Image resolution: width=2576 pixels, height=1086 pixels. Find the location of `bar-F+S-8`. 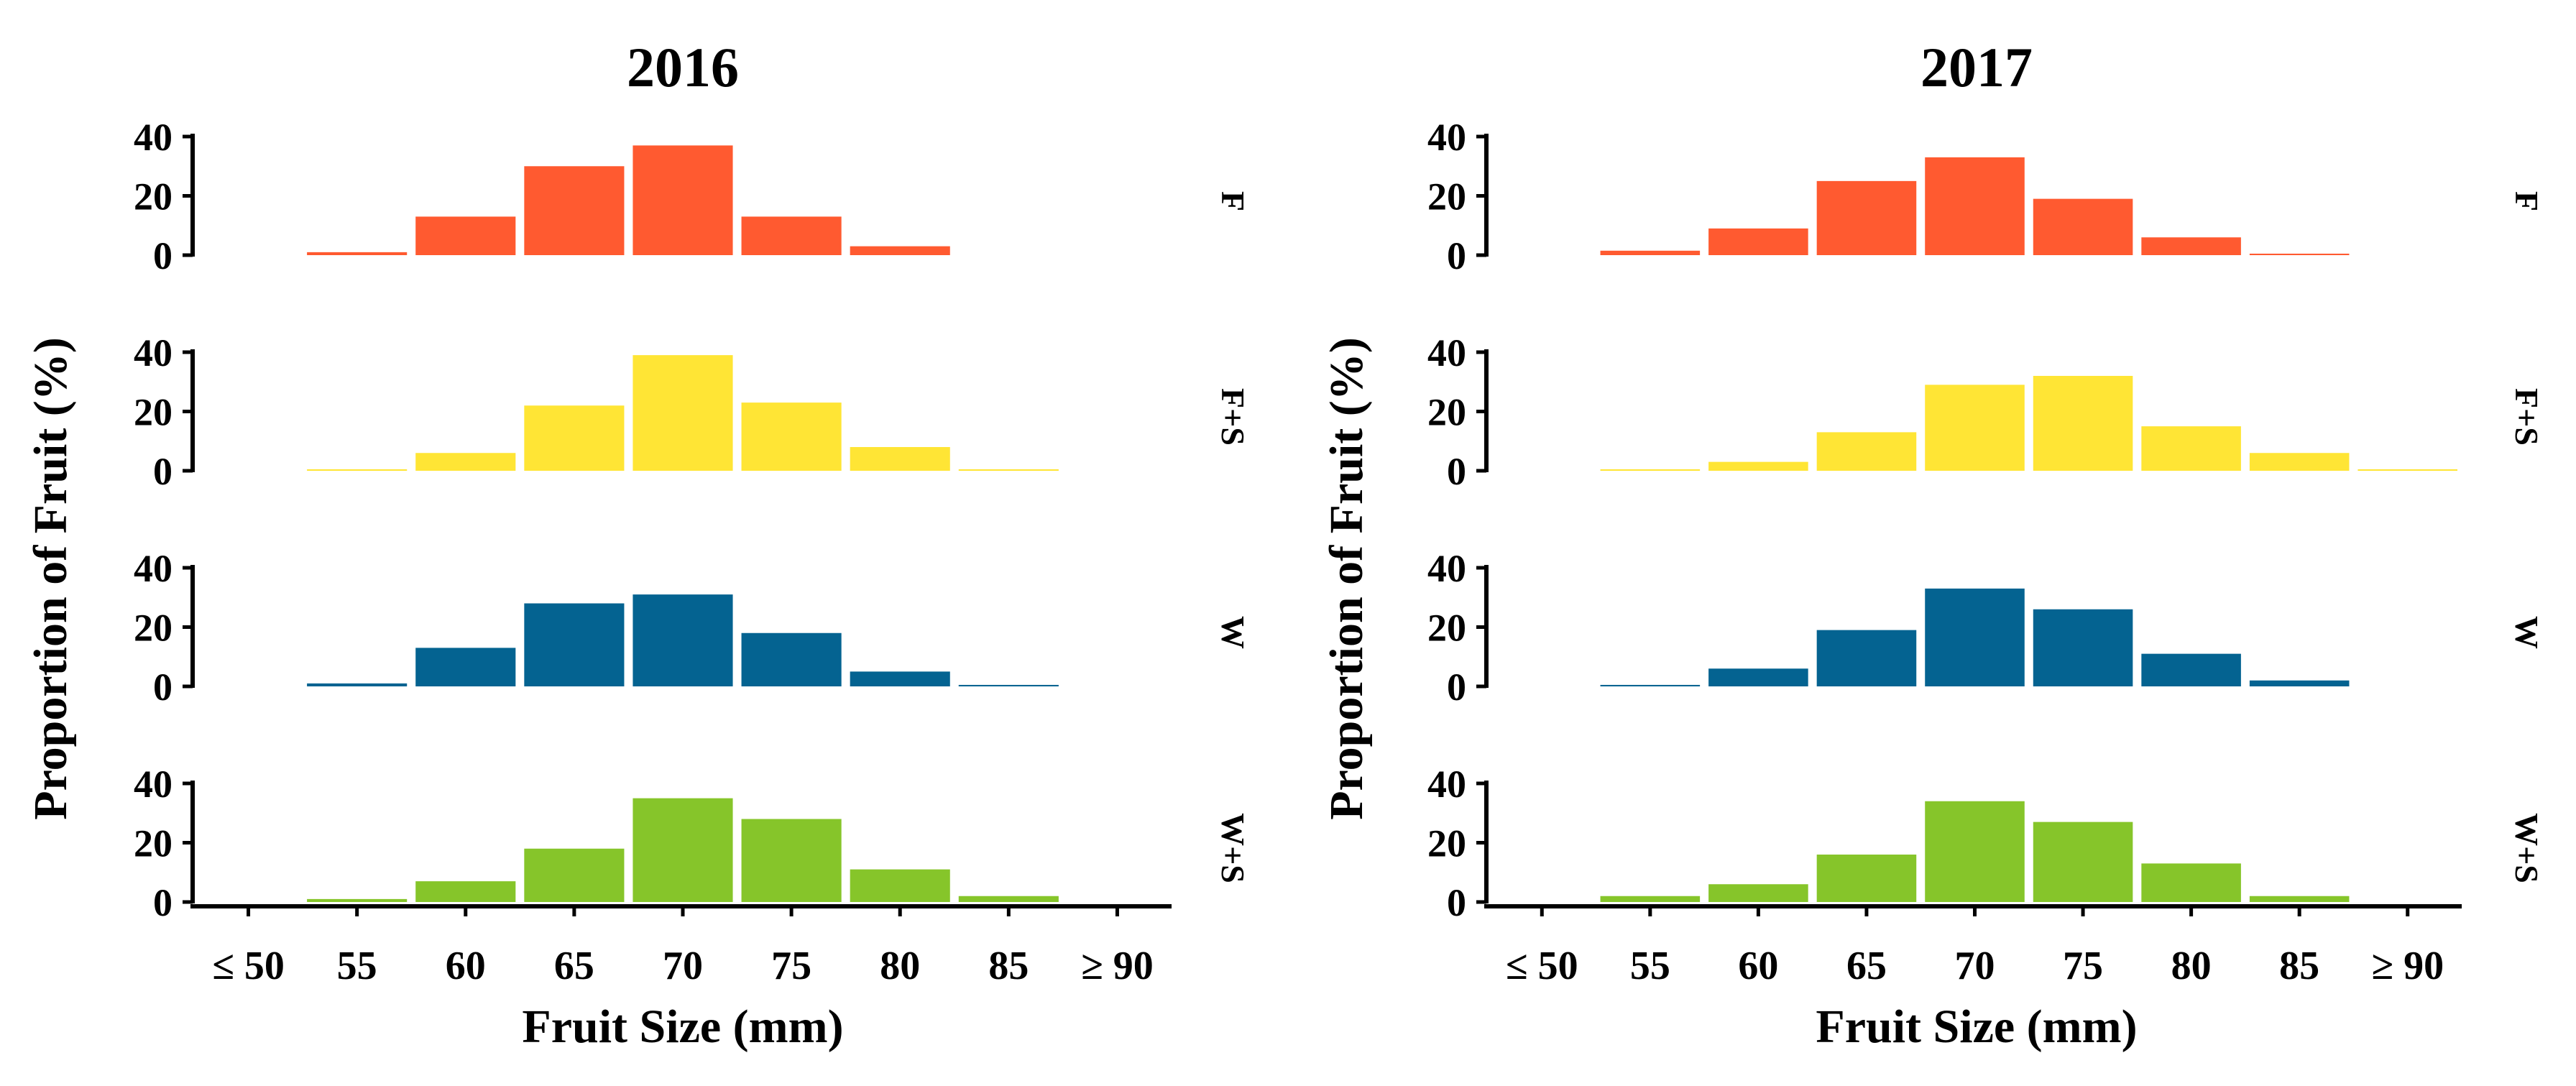

bar-F+S-8 is located at coordinates (2407, 470).